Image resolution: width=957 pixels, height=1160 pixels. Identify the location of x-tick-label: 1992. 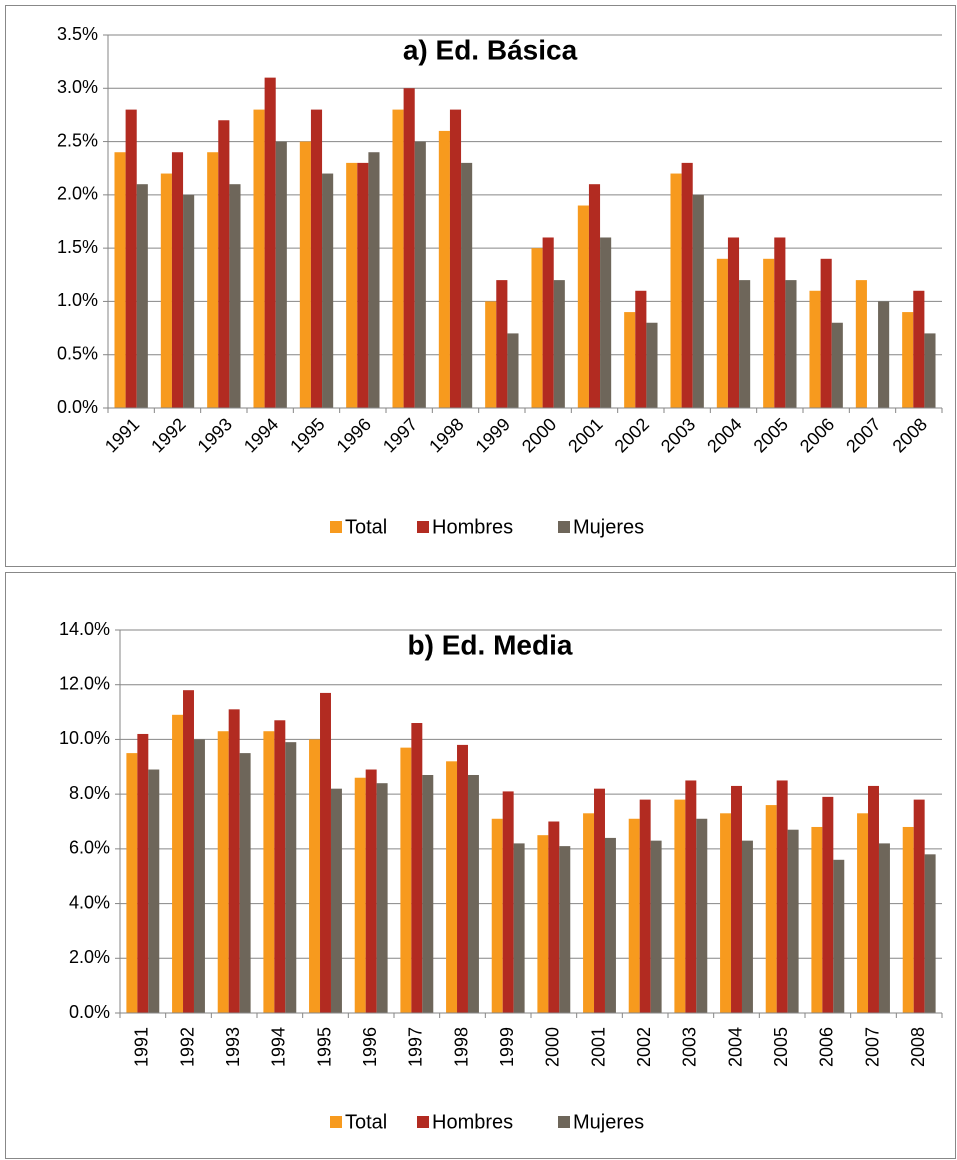
(168, 435).